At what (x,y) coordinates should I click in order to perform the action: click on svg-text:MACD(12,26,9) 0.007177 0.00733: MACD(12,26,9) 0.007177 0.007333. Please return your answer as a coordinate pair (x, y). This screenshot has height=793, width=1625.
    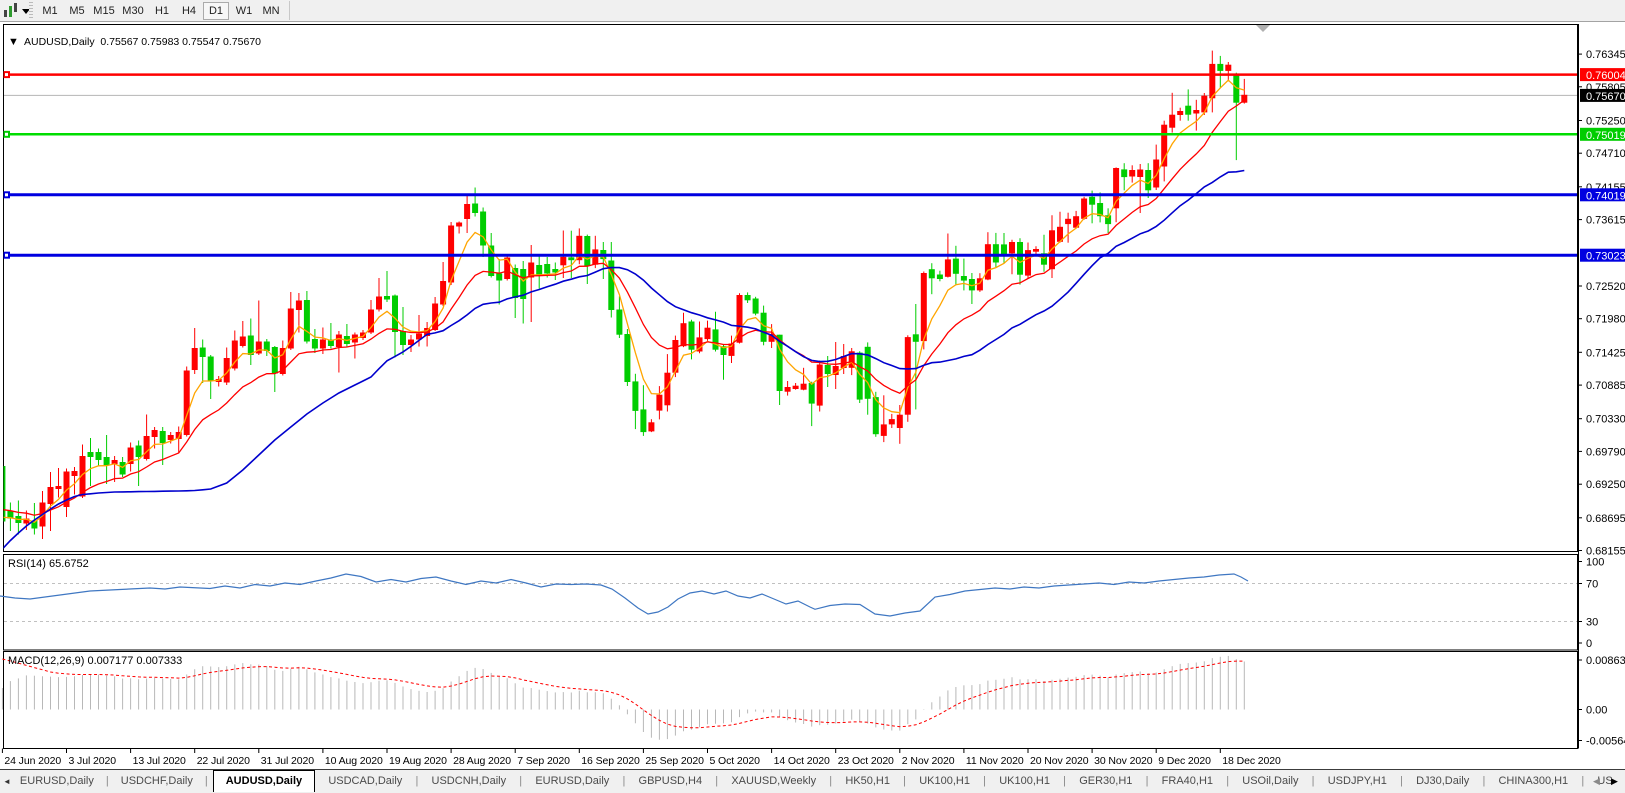
    Looking at the image, I should click on (95, 661).